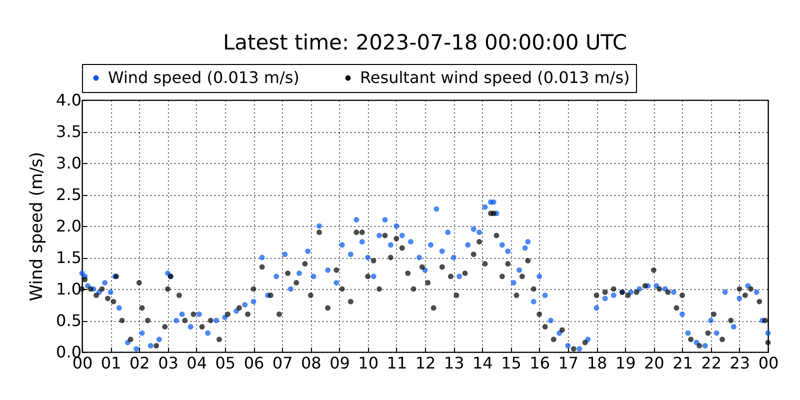 The height and width of the screenshot is (400, 800). I want to click on x-tick-label: 00, so click(768, 363).